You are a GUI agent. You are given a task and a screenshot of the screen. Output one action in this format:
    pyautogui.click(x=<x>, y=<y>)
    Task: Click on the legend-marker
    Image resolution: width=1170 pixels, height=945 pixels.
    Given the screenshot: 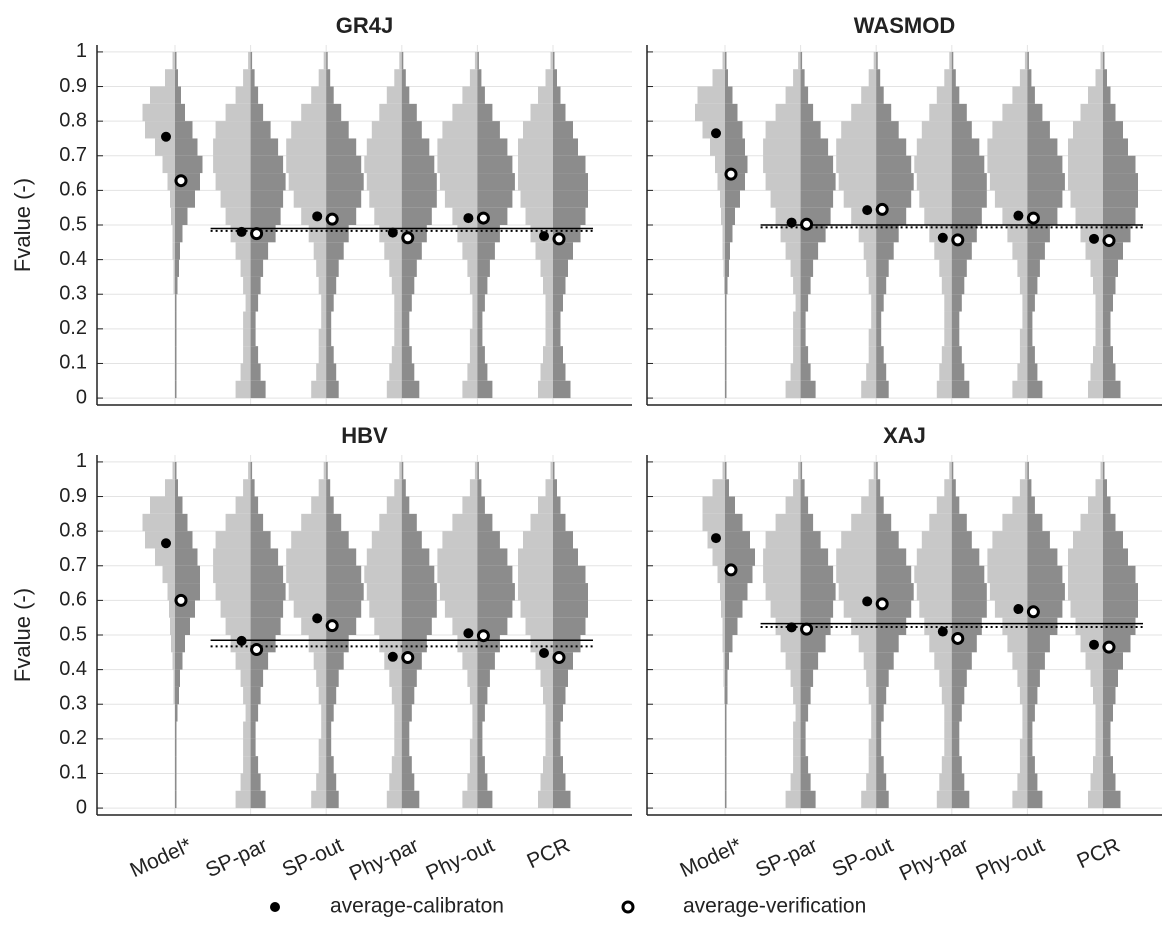 What is the action you would take?
    pyautogui.click(x=275, y=907)
    